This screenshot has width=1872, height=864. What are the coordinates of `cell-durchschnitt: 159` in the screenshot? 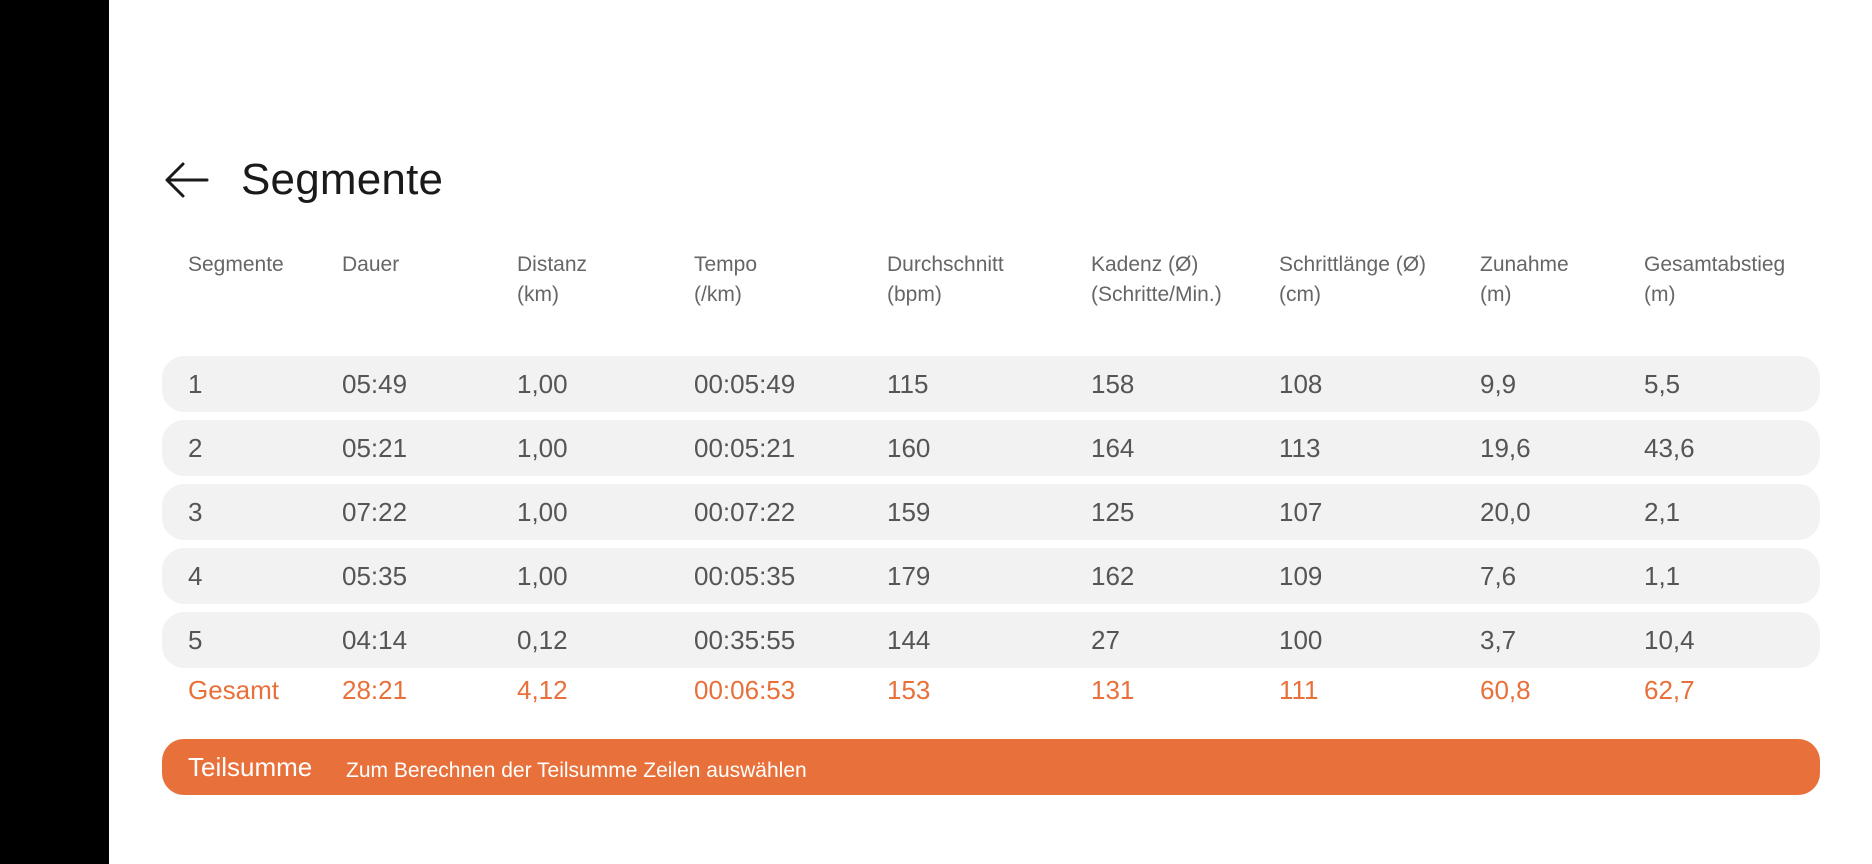 It's located at (909, 512).